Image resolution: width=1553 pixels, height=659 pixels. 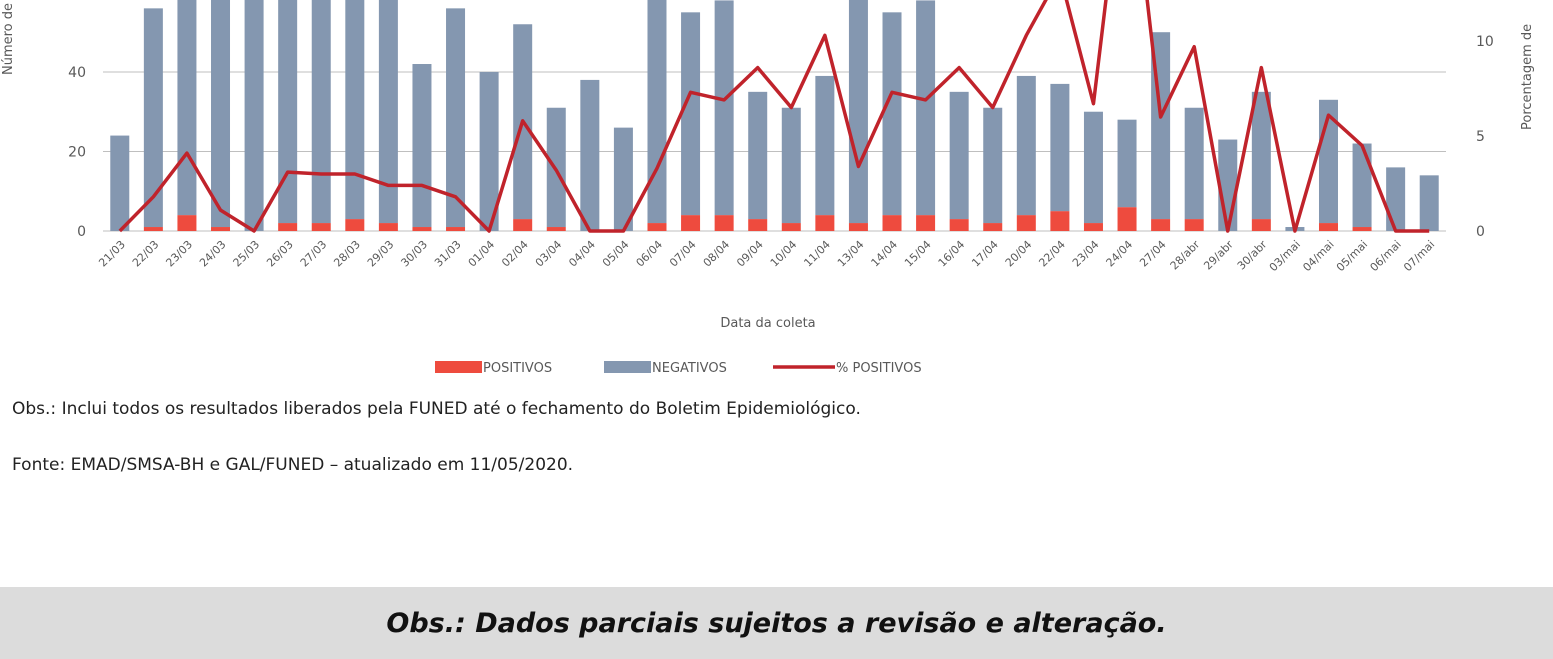 I want to click on x-tick-label: 23/04, so click(x=1086, y=254).